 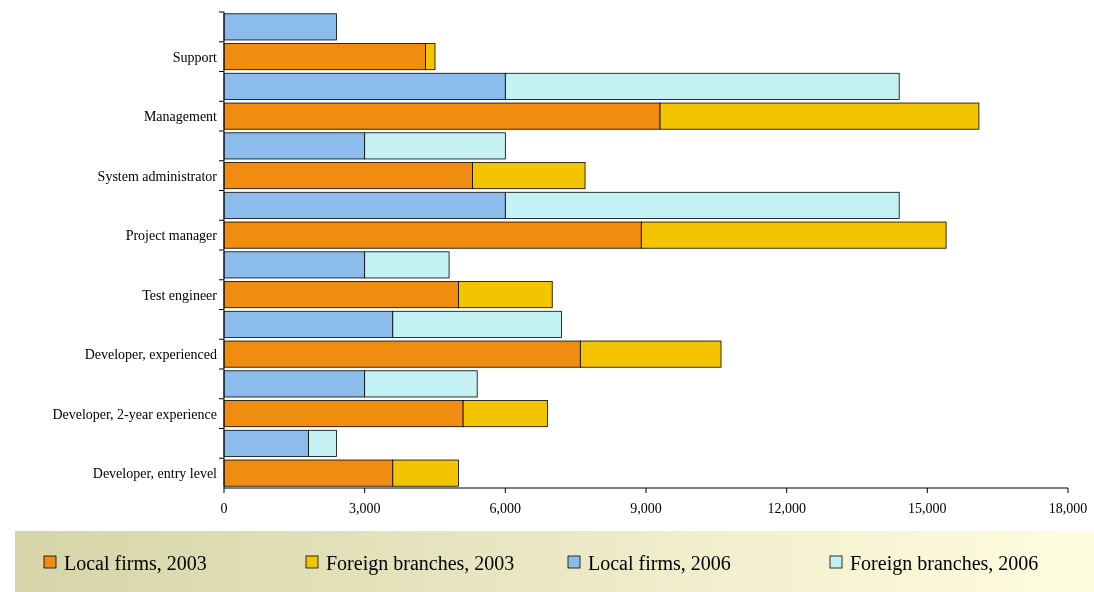 I want to click on x-tick-label: 18,000, so click(x=1068, y=508).